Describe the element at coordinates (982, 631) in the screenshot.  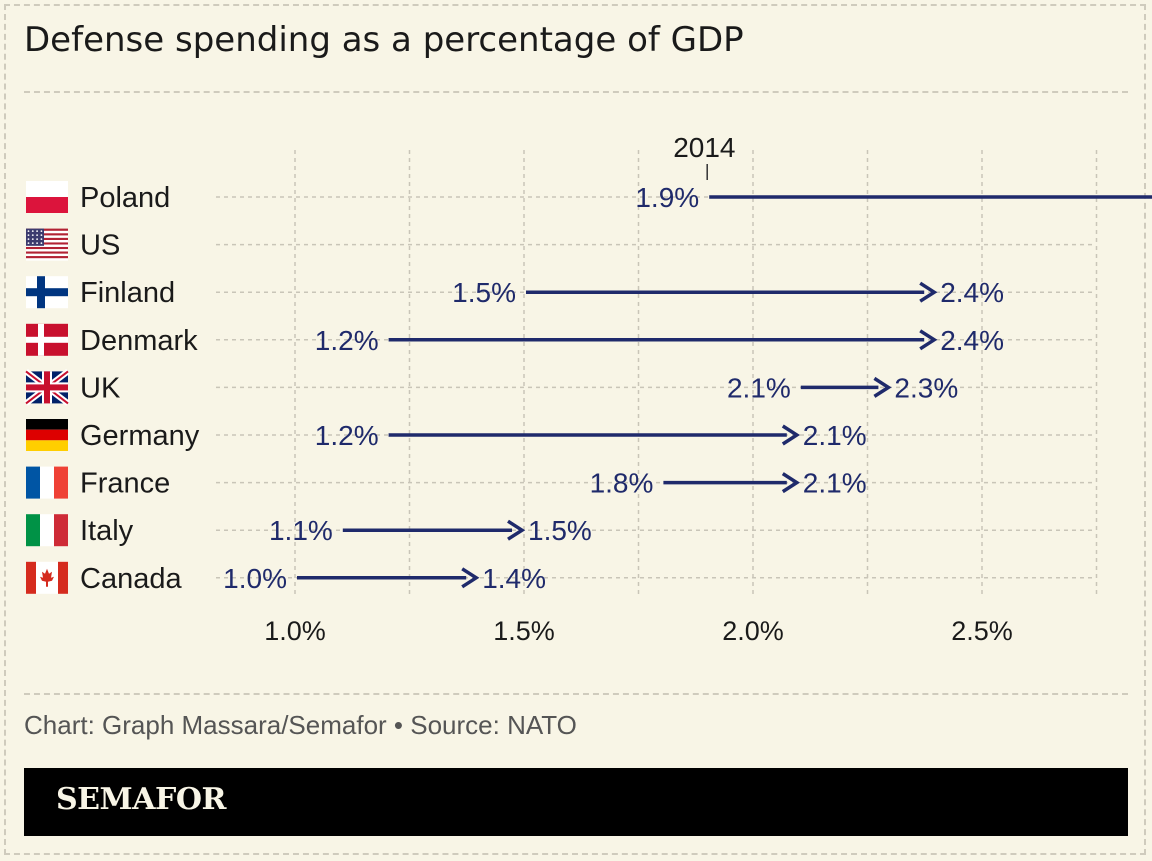
I see `x-tick-label: 2.5%` at that location.